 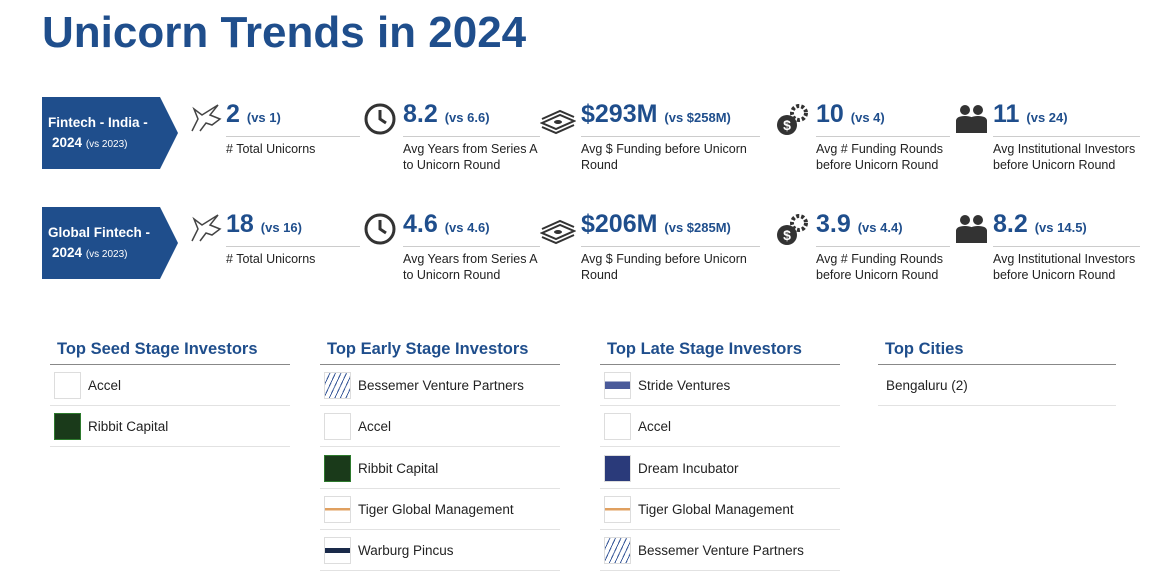 I want to click on row-label: Fintech - India - 2024 (vs 2023), so click(x=98, y=134).